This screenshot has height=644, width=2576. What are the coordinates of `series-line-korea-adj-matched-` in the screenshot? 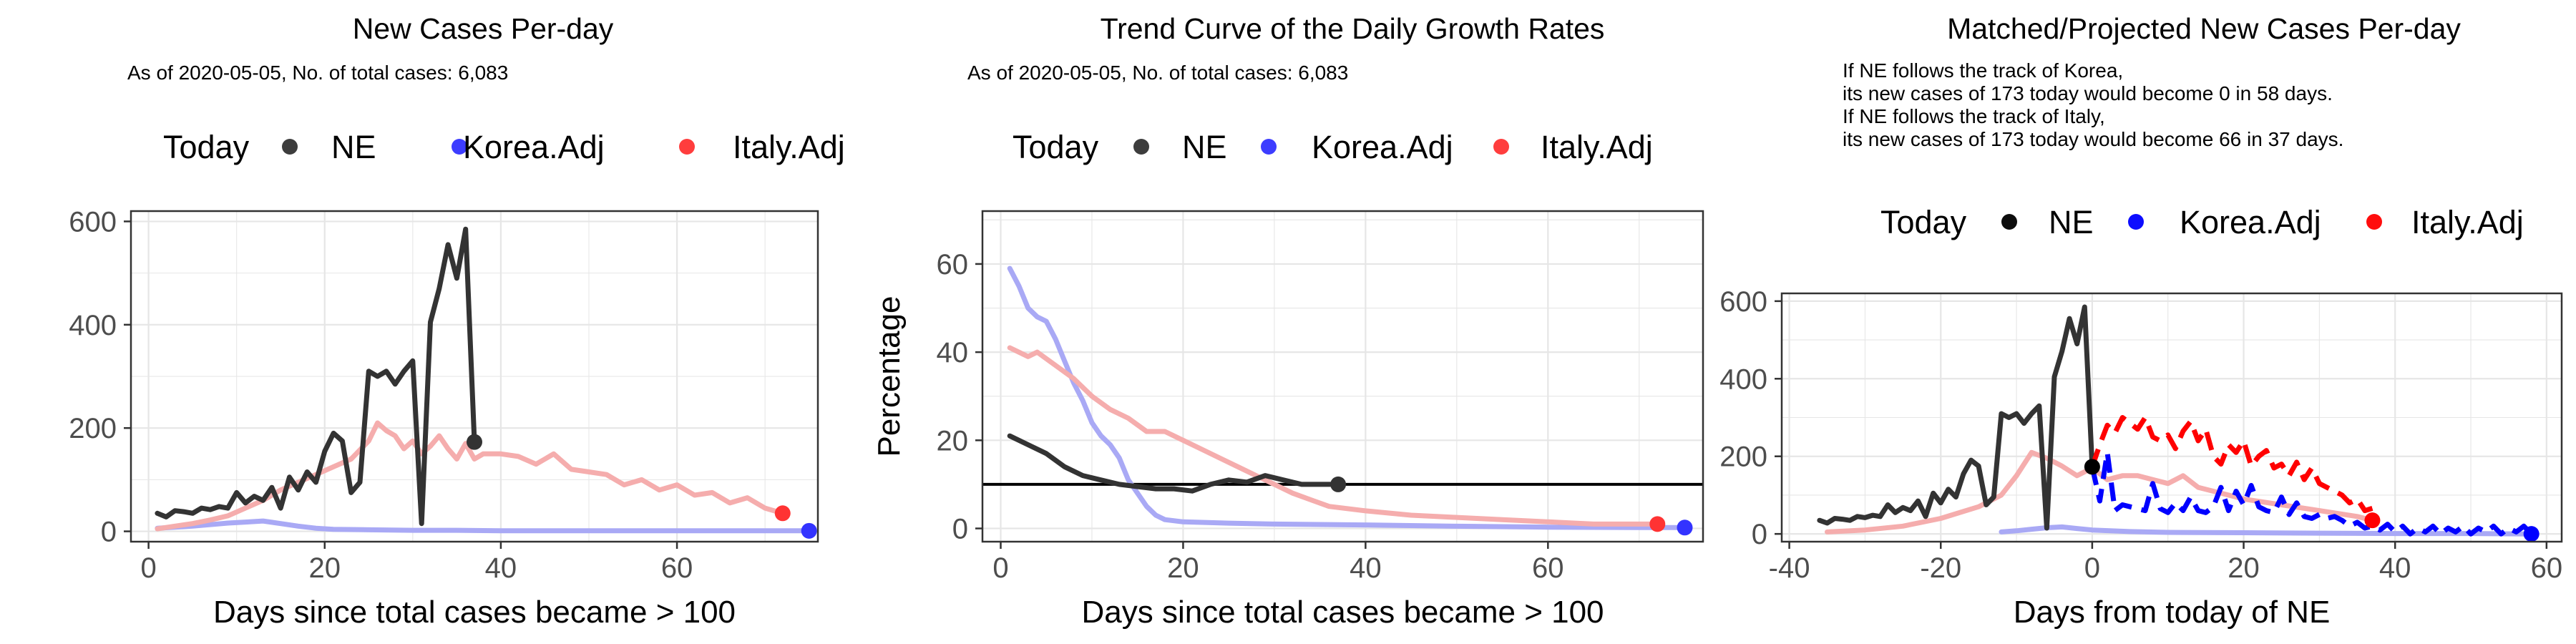 It's located at (2266, 530).